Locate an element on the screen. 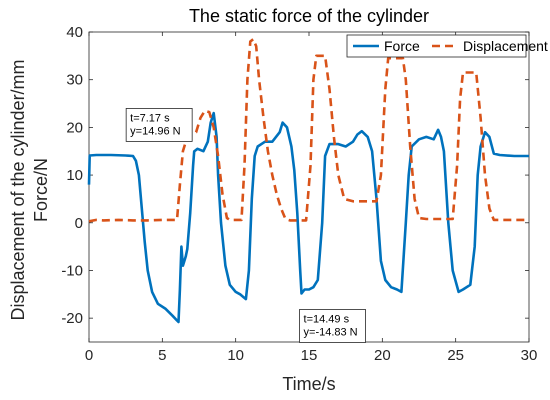  y-tick-label: 0 is located at coordinates (79, 223).